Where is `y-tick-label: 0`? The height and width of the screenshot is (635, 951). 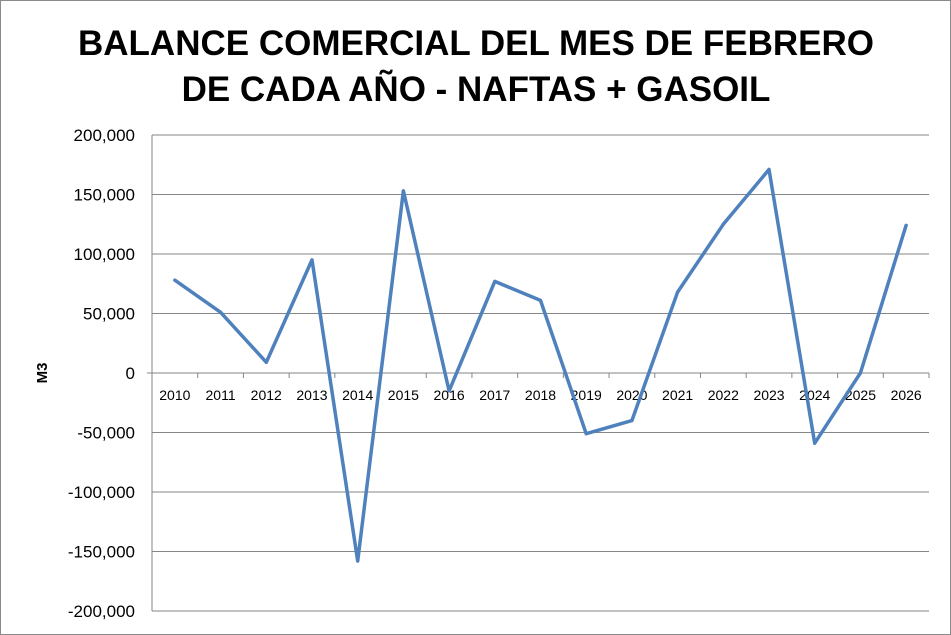
y-tick-label: 0 is located at coordinates (130, 373).